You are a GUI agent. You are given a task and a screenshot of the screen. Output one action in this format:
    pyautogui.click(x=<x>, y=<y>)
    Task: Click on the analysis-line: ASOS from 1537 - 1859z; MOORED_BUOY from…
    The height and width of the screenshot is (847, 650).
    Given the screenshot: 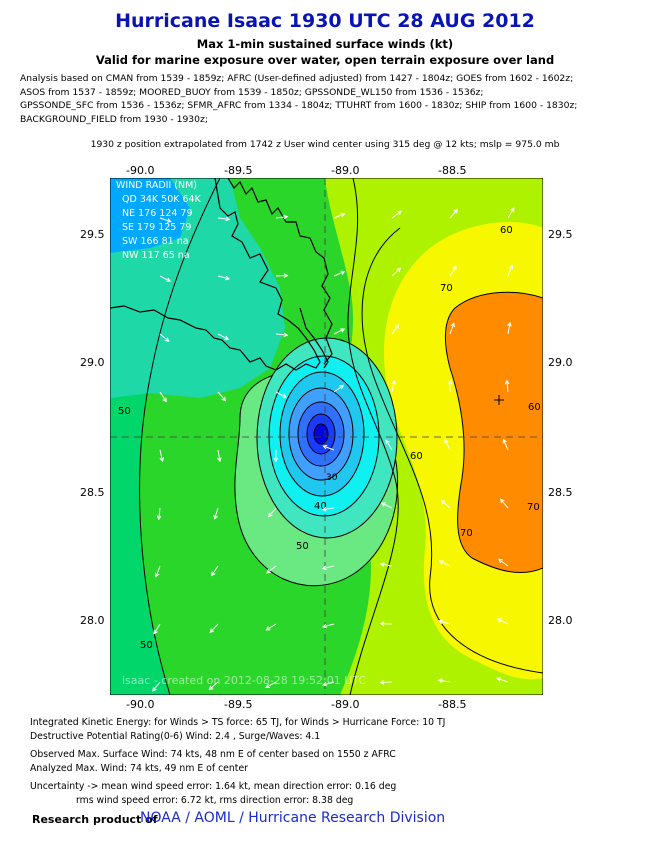 What is the action you would take?
    pyautogui.click(x=252, y=92)
    